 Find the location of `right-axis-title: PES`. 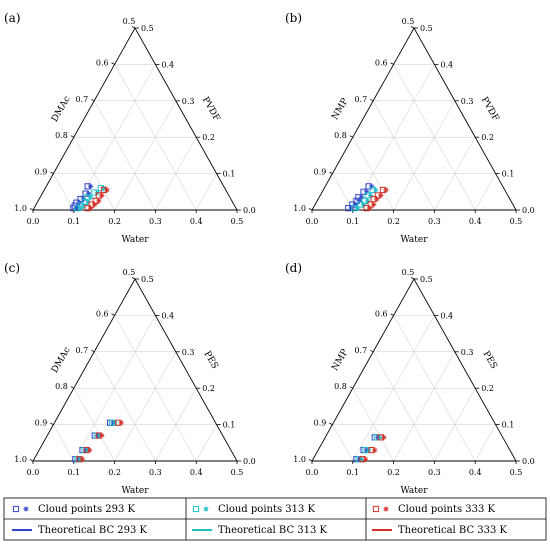

right-axis-title: PES is located at coordinates (211, 360).